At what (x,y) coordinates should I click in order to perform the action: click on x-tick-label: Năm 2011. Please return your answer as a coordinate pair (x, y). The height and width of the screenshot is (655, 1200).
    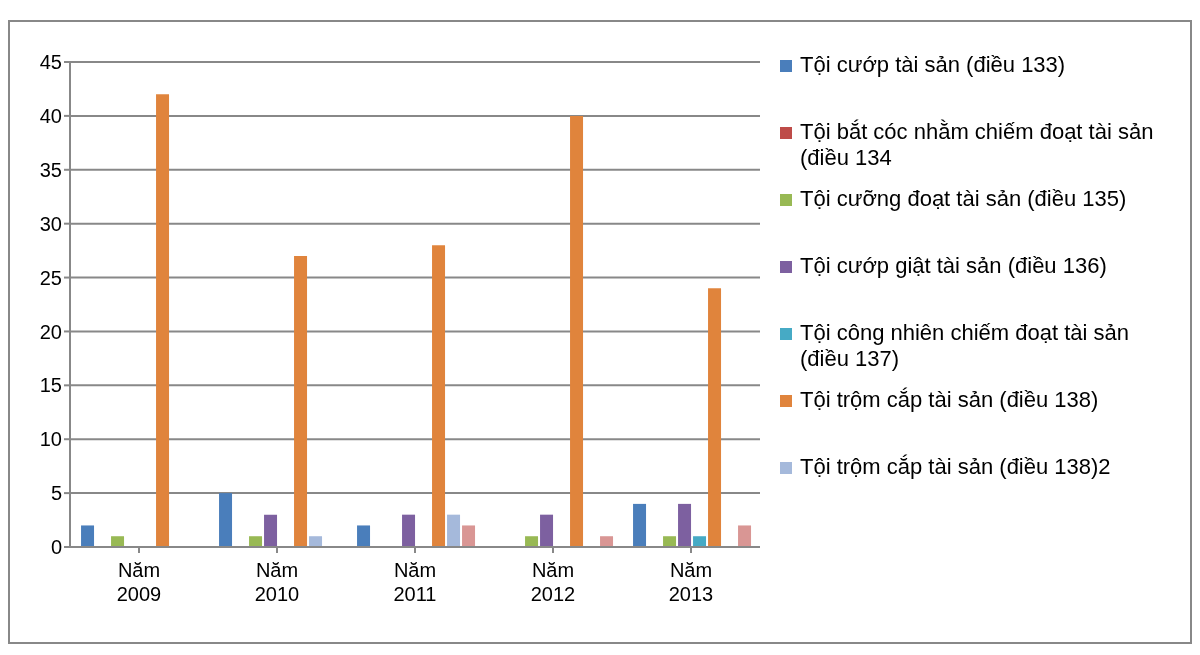
    Looking at the image, I should click on (415, 582).